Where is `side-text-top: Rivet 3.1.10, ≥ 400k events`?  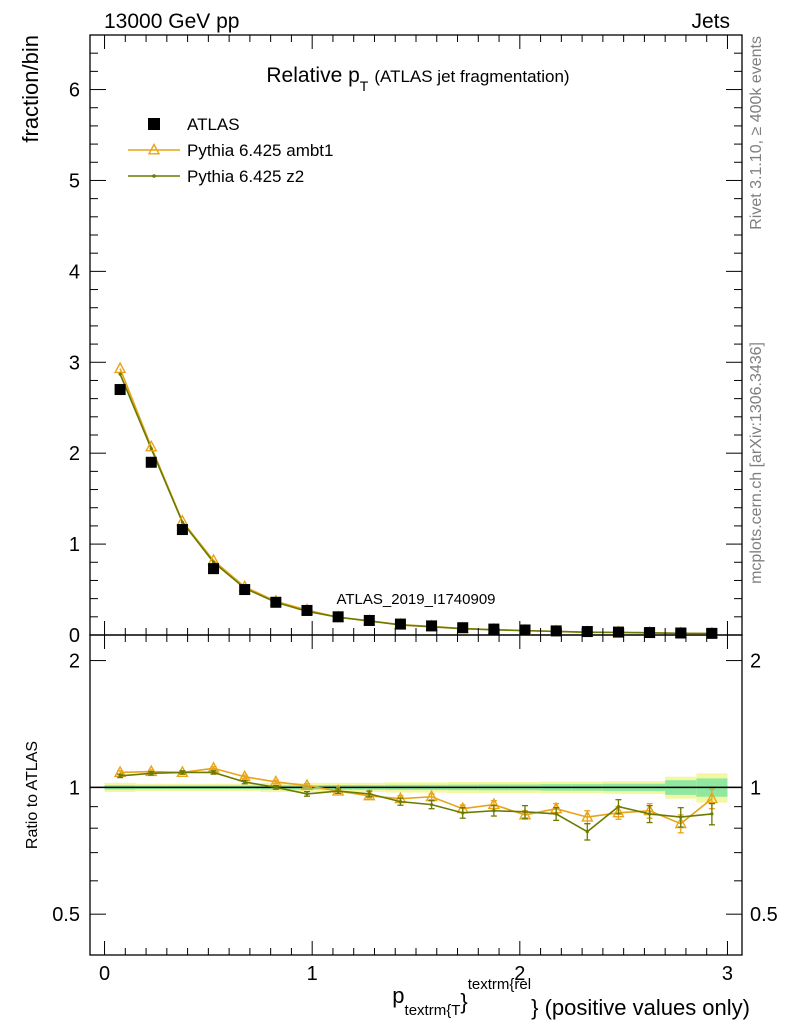
side-text-top: Rivet 3.1.10, ≥ 400k events is located at coordinates (756, 133).